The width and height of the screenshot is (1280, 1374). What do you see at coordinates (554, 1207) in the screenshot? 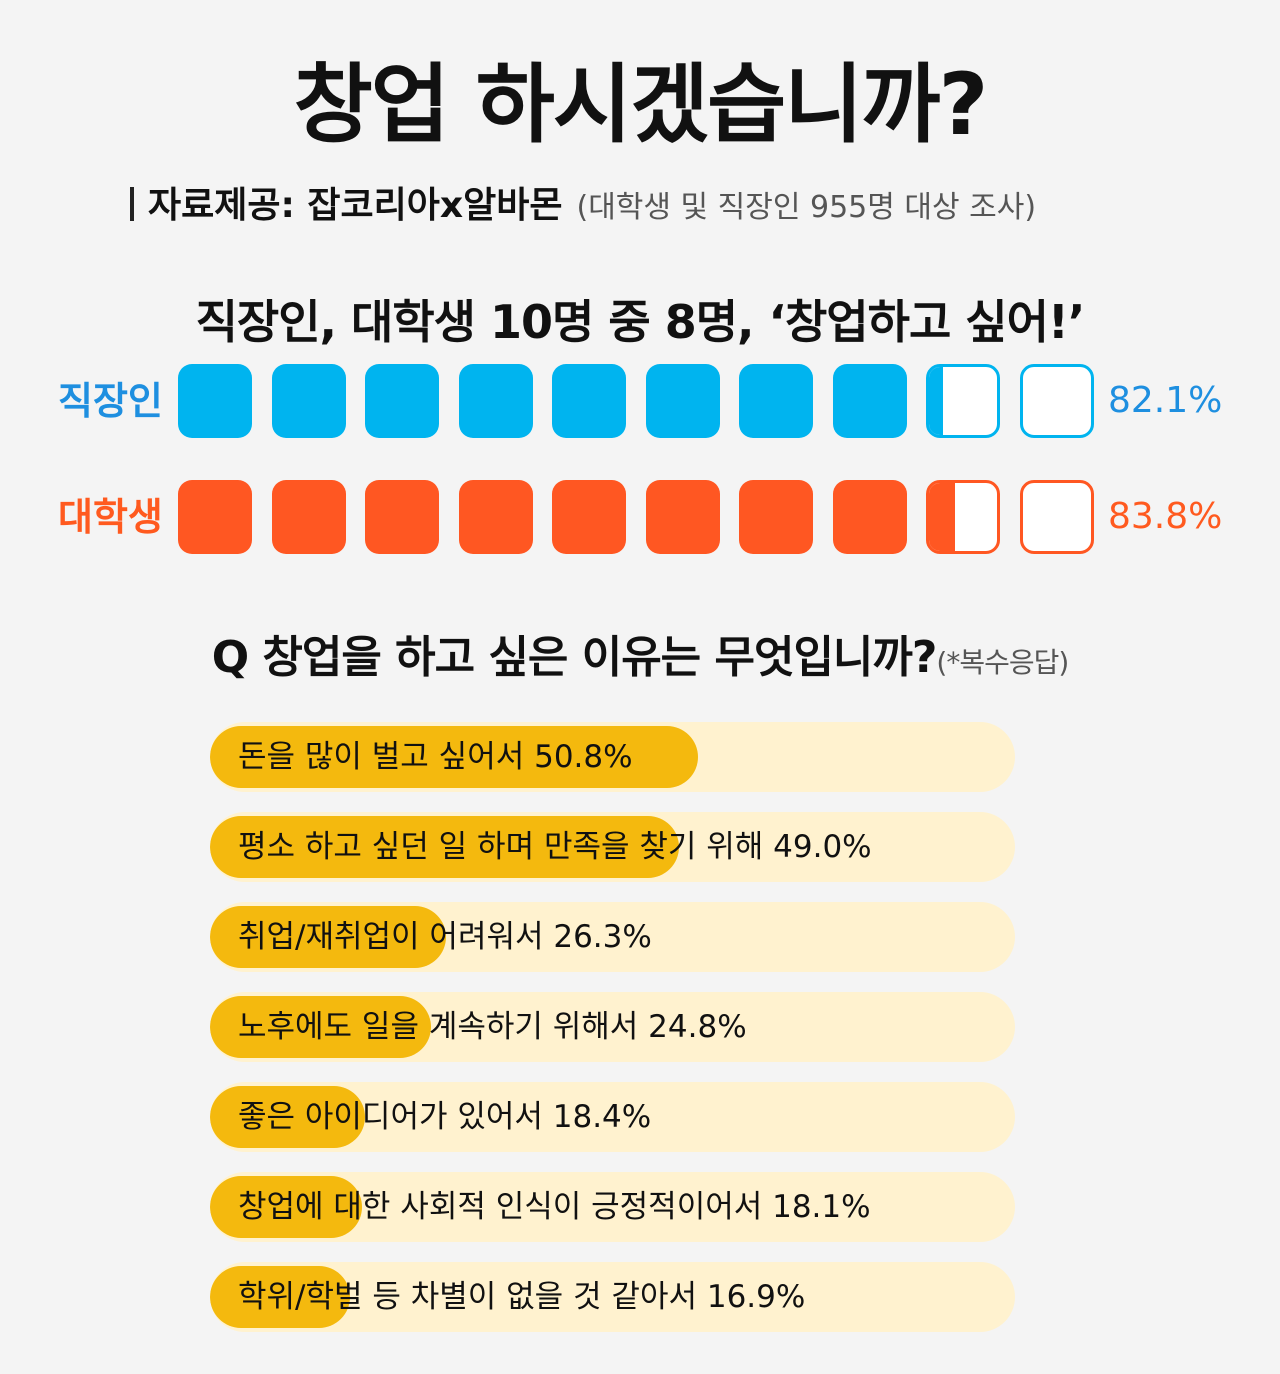
I see `reason-label: 창업에 대한 사회적 인식이 긍정적이어서 18.1%` at bounding box center [554, 1207].